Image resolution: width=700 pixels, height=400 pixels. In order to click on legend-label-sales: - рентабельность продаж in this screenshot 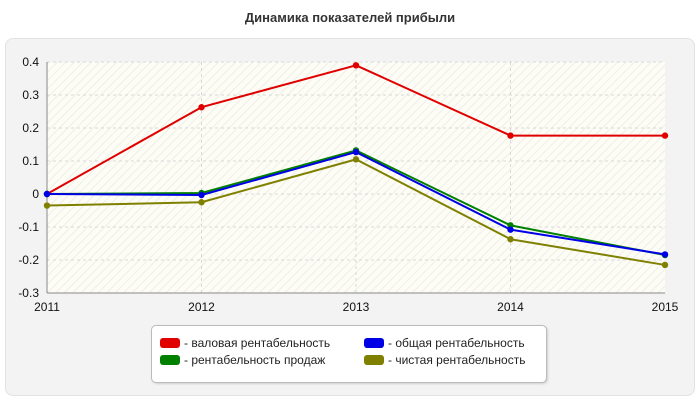, I will do `click(255, 360)`.